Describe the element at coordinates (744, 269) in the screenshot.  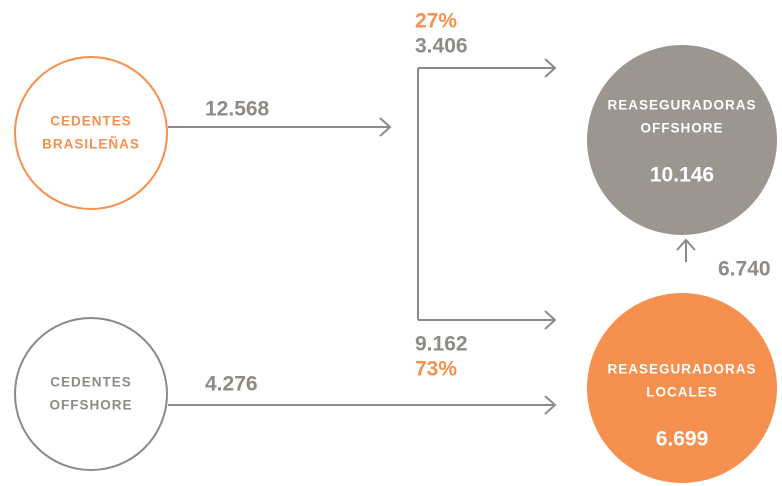
I see `flow-label: 6.740` at that location.